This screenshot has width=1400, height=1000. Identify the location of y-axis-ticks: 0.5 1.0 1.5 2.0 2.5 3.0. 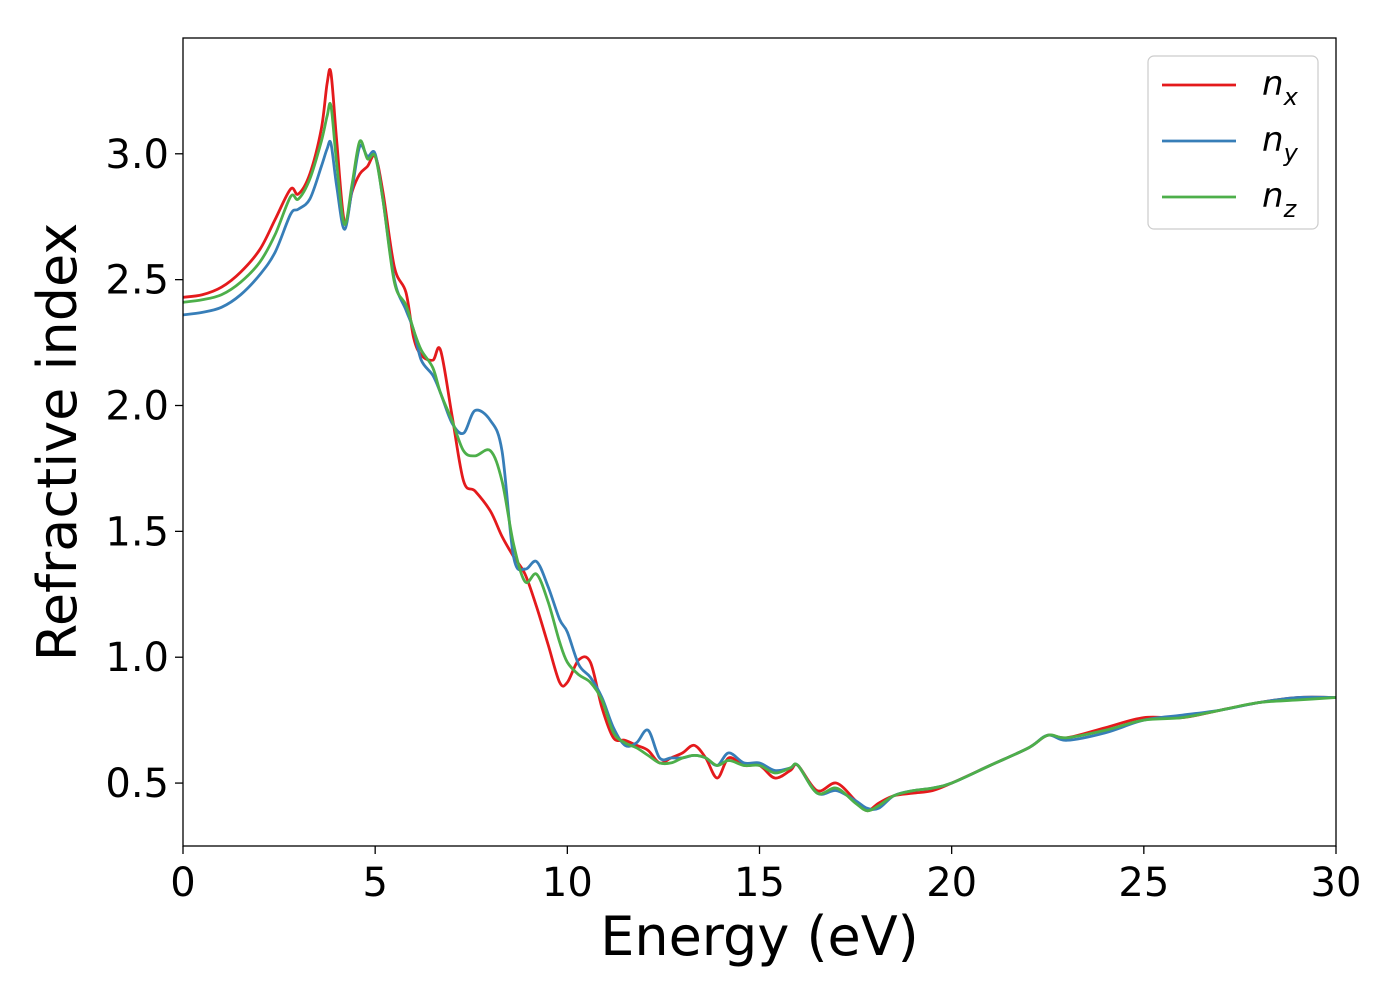
(144, 469).